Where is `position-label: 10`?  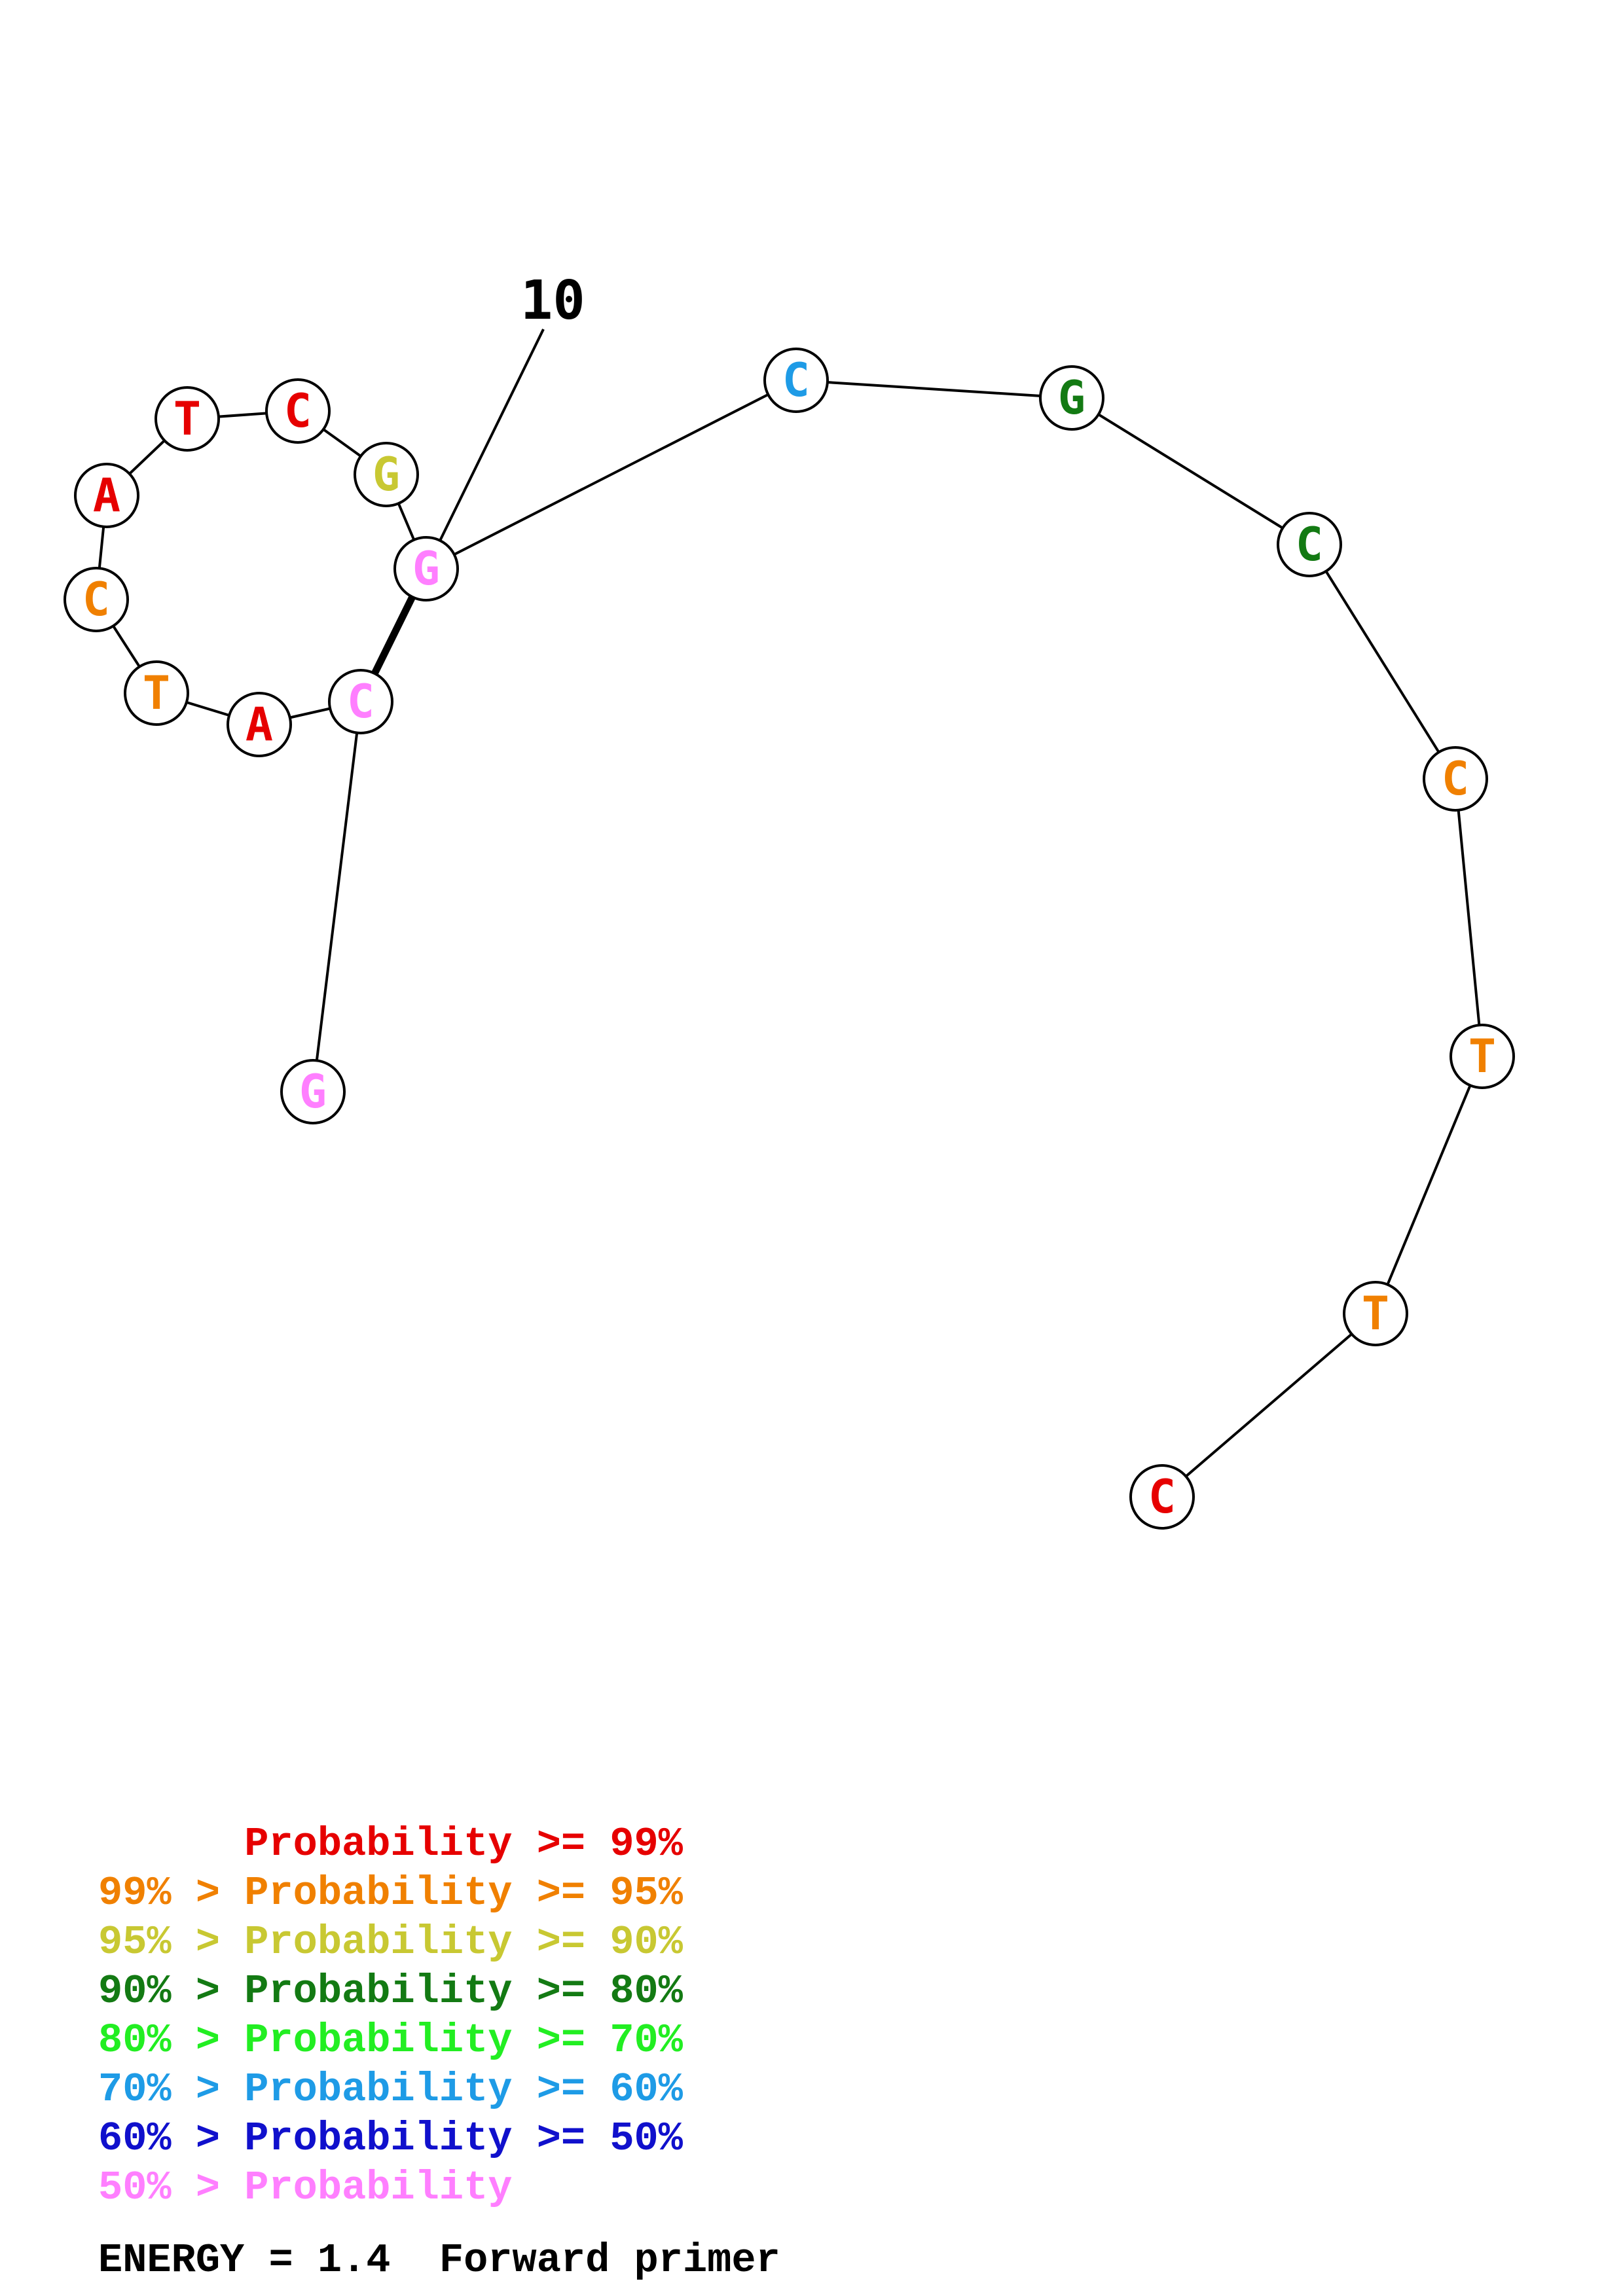
position-label: 10 is located at coordinates (552, 301).